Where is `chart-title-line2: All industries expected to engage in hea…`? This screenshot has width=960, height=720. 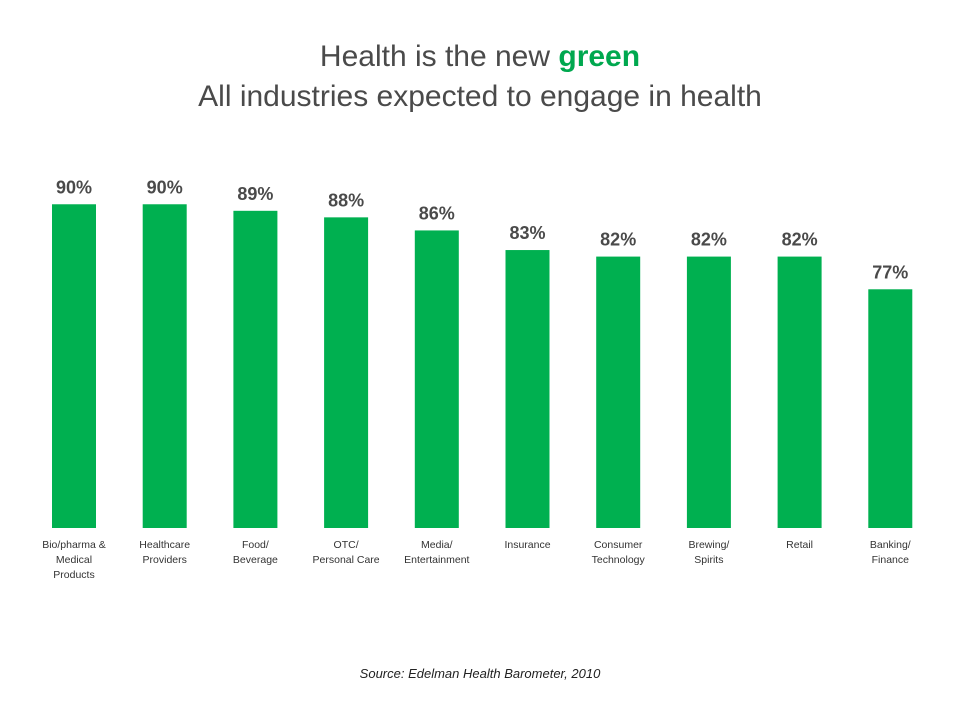 chart-title-line2: All industries expected to engage in hea… is located at coordinates (480, 96).